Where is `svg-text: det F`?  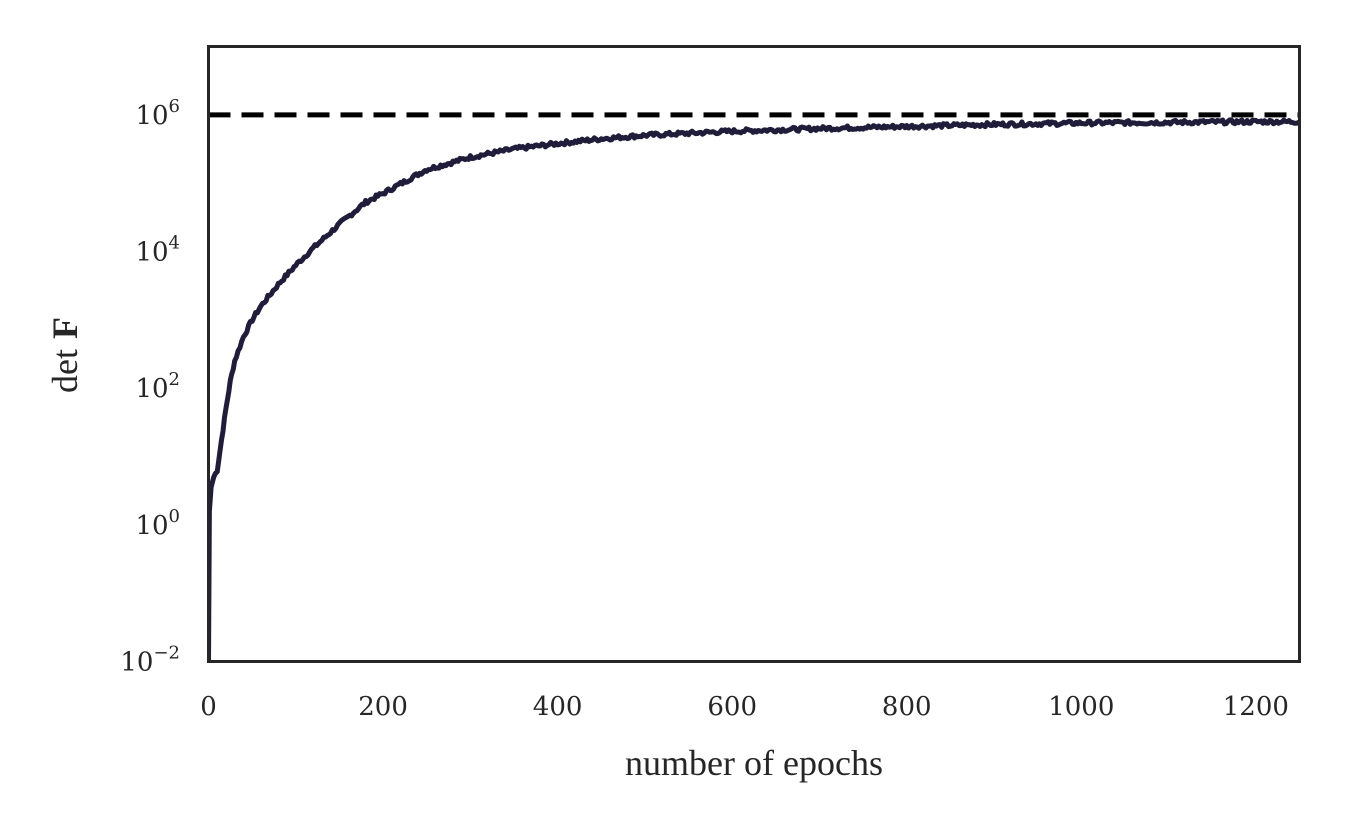 svg-text: det F is located at coordinates (65, 355).